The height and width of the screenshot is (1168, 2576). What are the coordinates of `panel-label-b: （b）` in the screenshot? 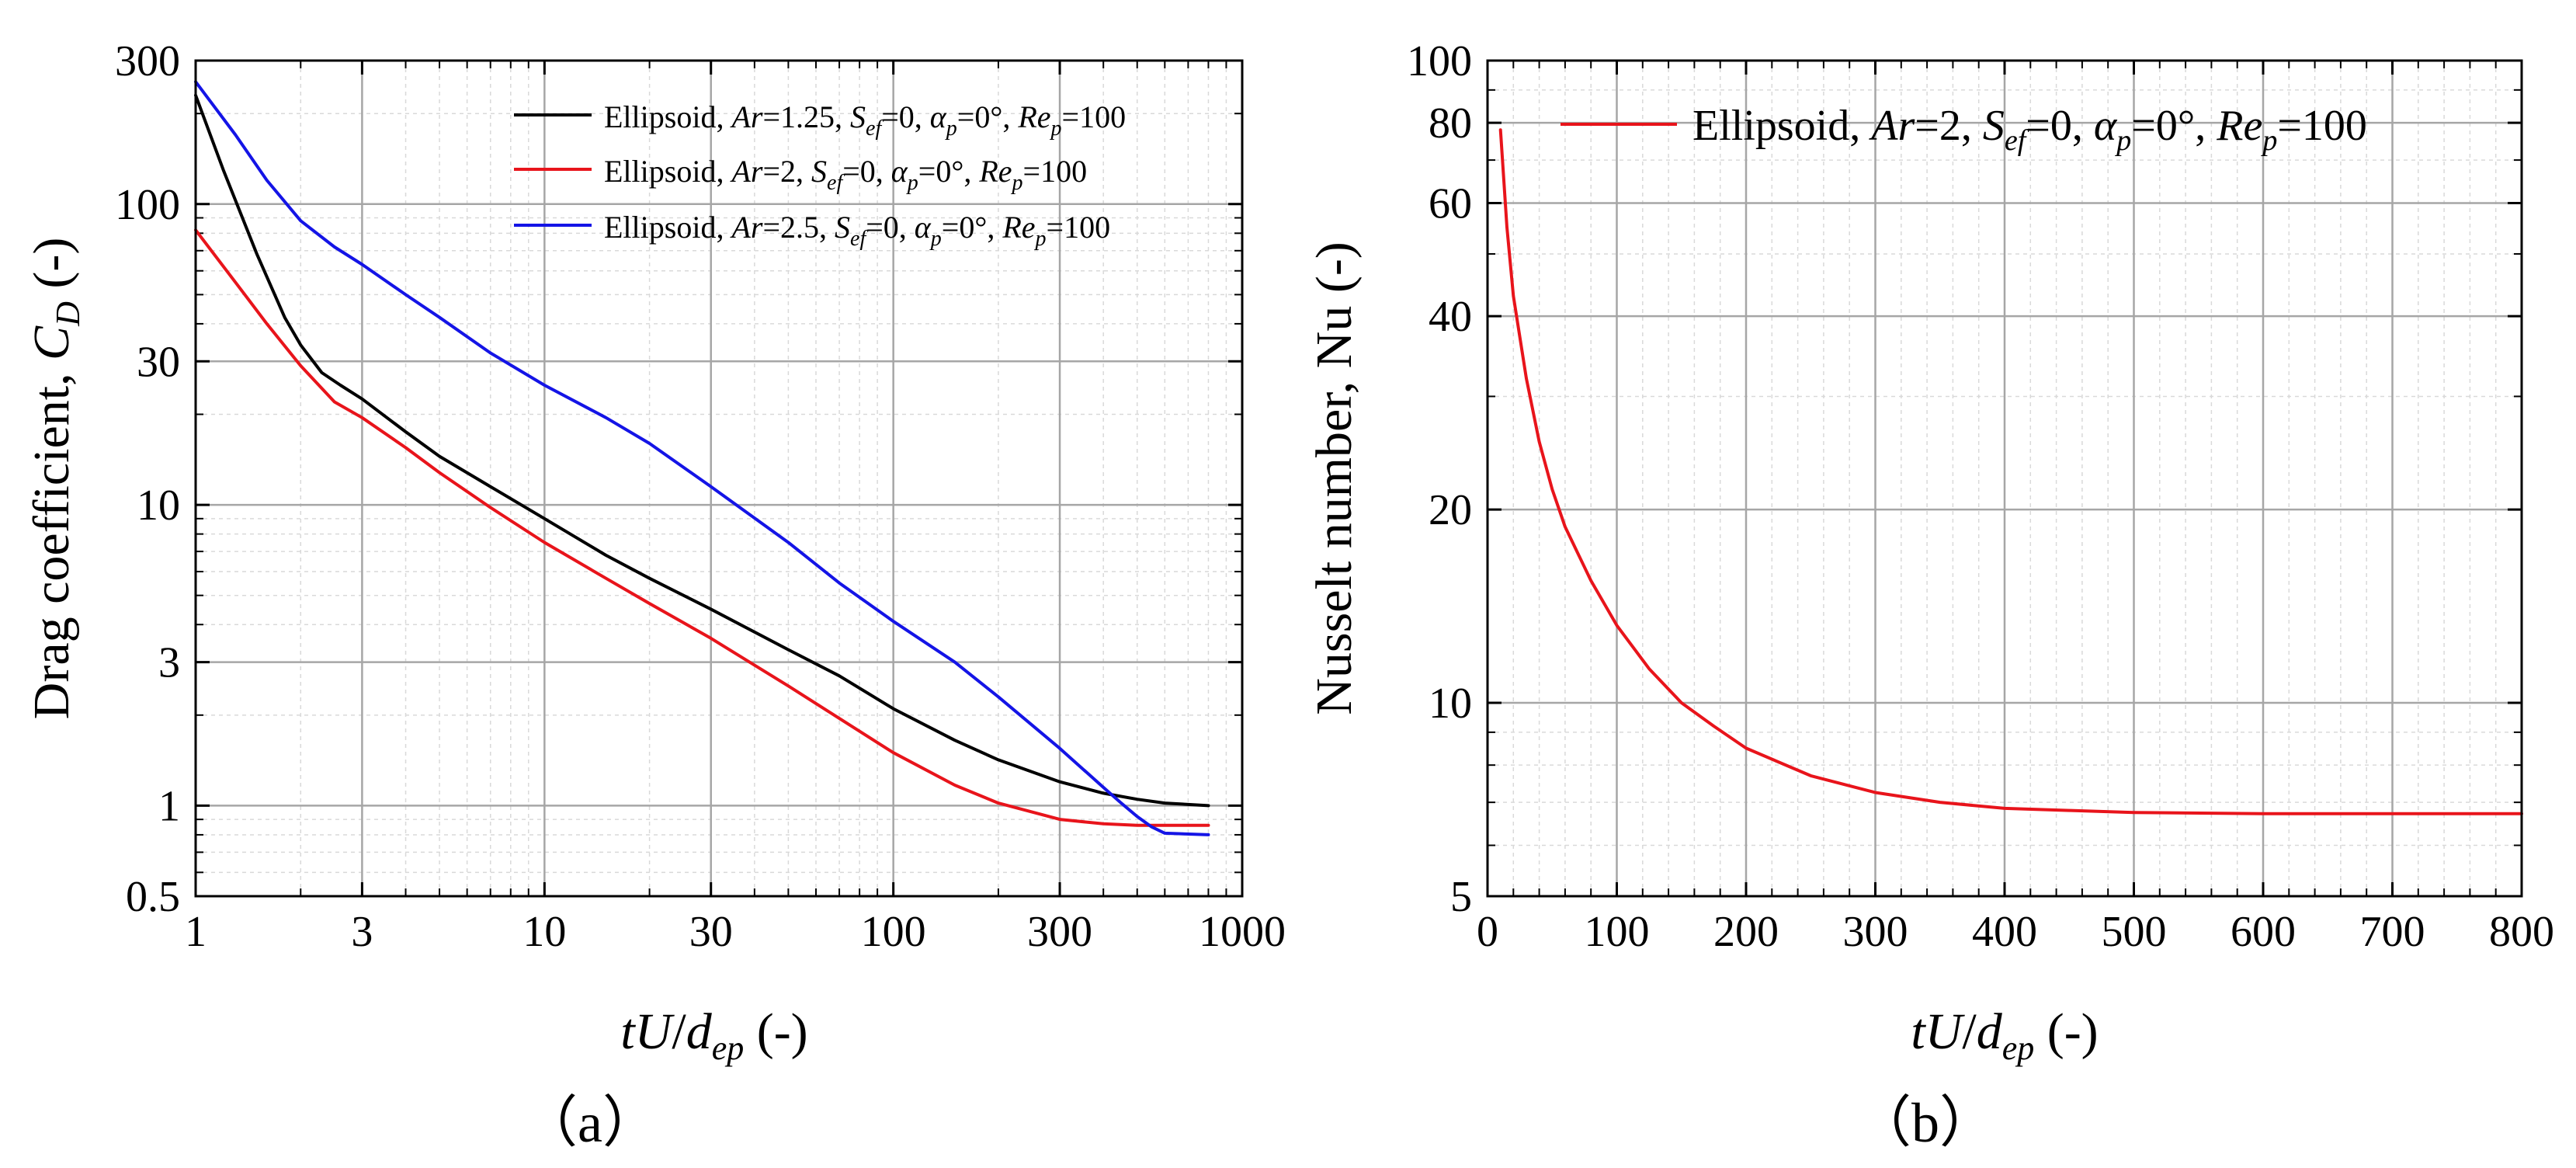 It's located at (1925, 1123).